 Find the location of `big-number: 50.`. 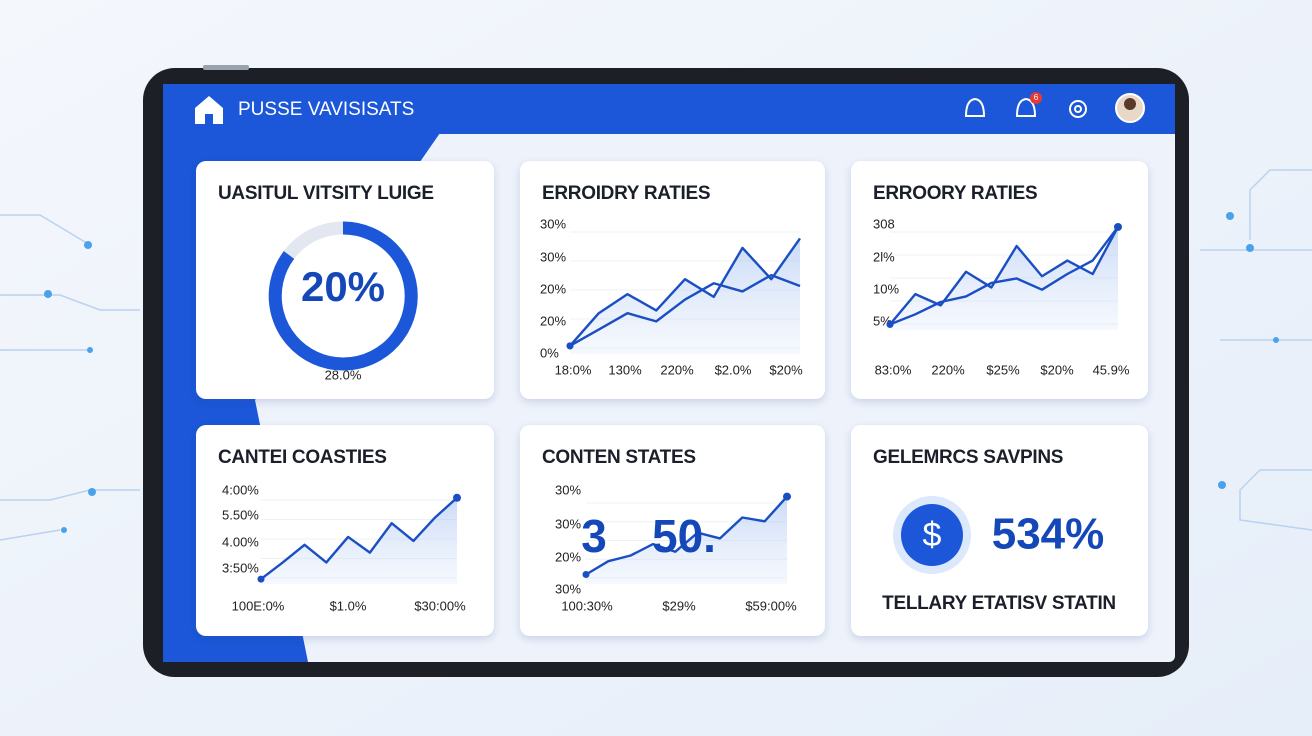

big-number: 50. is located at coordinates (684, 536).